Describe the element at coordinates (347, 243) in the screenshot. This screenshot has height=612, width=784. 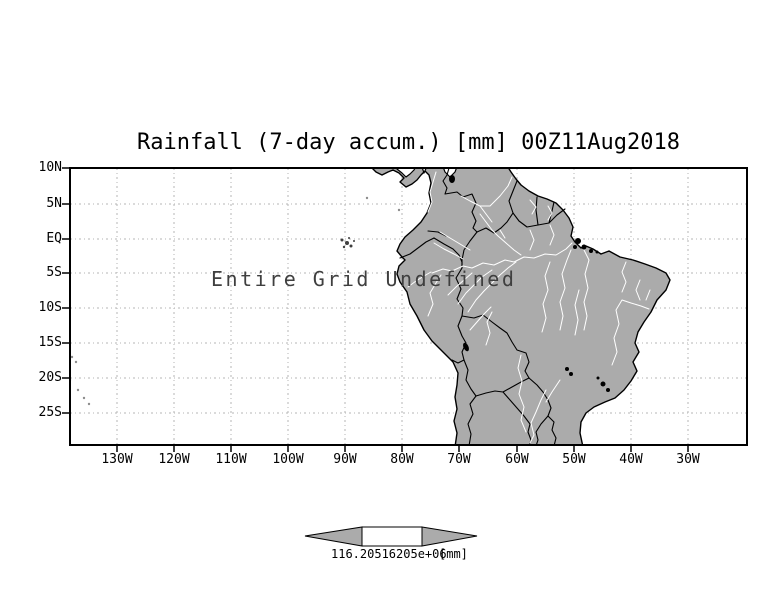
I see `galapagos-islands` at that location.